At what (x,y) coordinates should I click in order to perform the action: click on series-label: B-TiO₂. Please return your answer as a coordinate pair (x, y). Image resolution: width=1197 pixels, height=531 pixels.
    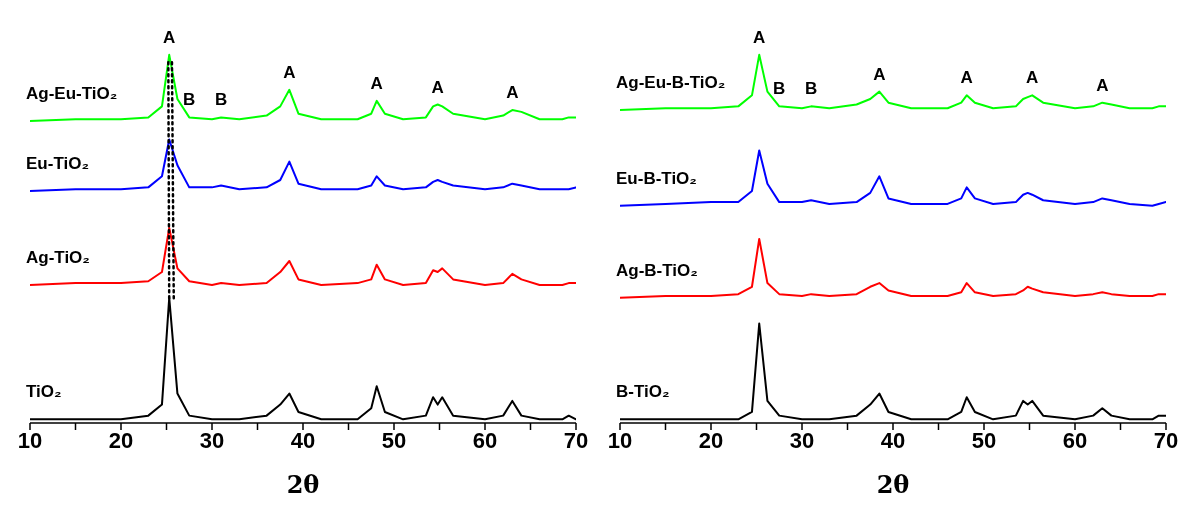
    Looking at the image, I should click on (643, 392).